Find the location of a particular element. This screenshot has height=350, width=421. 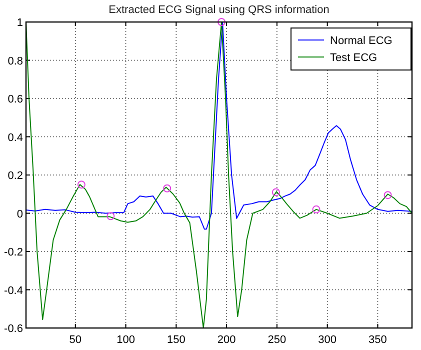

x-tick-label: 350 is located at coordinates (377, 340).